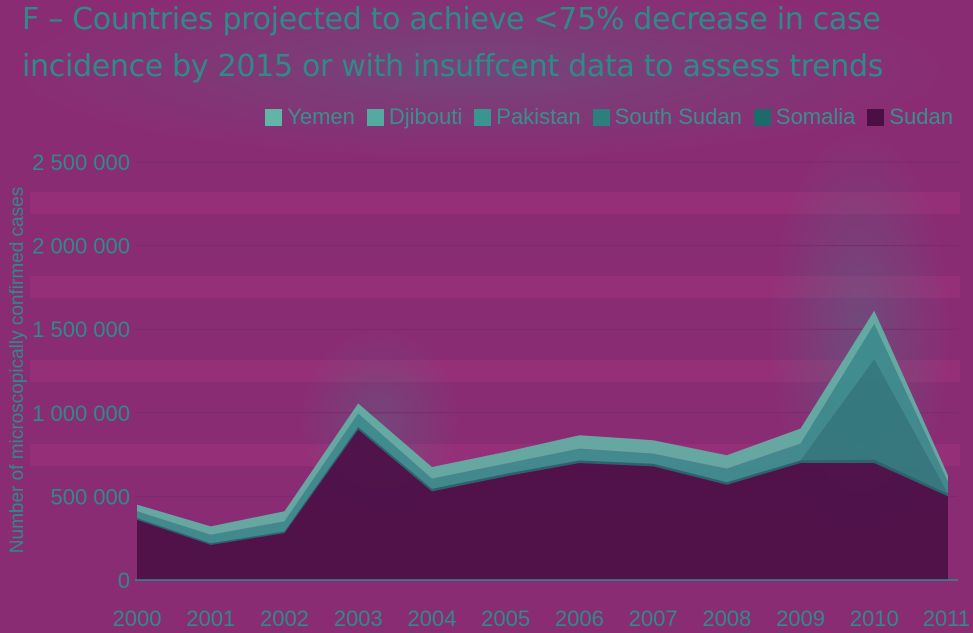 Image resolution: width=973 pixels, height=633 pixels. I want to click on legend-item-yemen: Yemen, so click(310, 117).